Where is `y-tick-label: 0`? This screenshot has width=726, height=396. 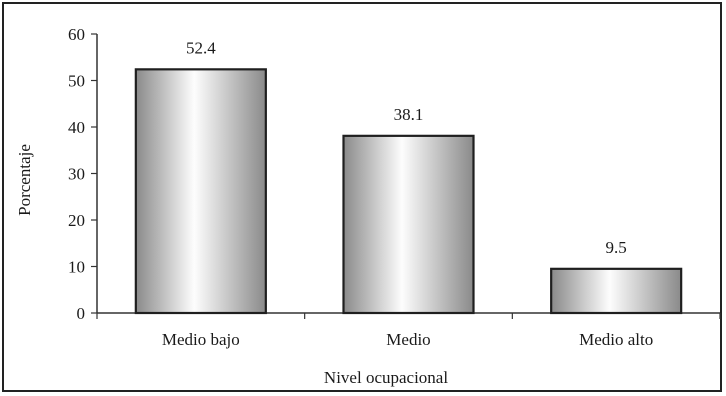
y-tick-label: 0 is located at coordinates (81, 313).